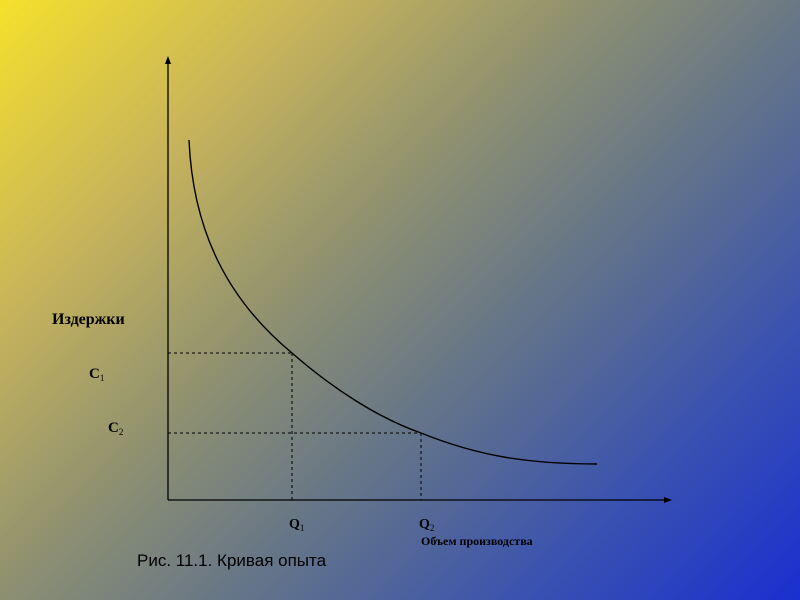  What do you see at coordinates (427, 525) in the screenshot?
I see `q2-label: Q2` at bounding box center [427, 525].